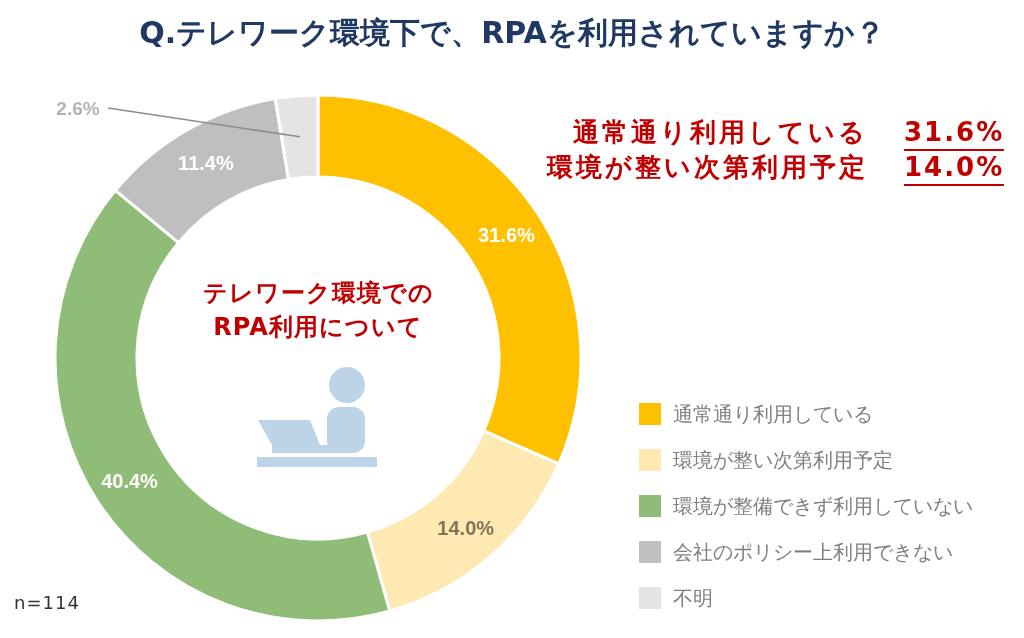 This screenshot has height=638, width=1024. Describe the element at coordinates (707, 167) in the screenshot. I see `text: 環境が整い次第利用予定` at that location.